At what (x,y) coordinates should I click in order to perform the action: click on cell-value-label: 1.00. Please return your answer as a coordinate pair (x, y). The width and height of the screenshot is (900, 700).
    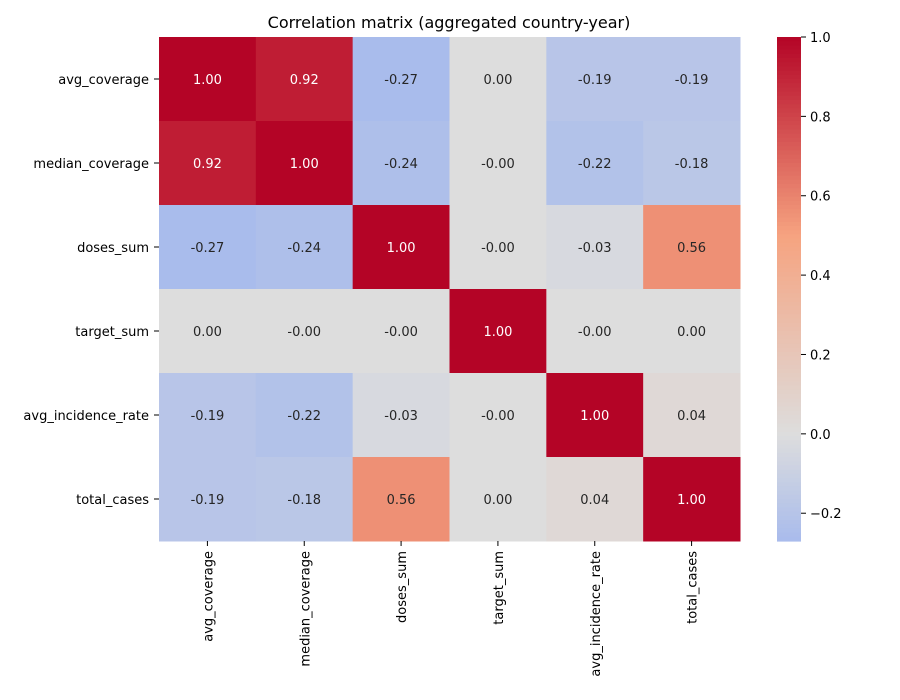
    Looking at the image, I should click on (207, 80).